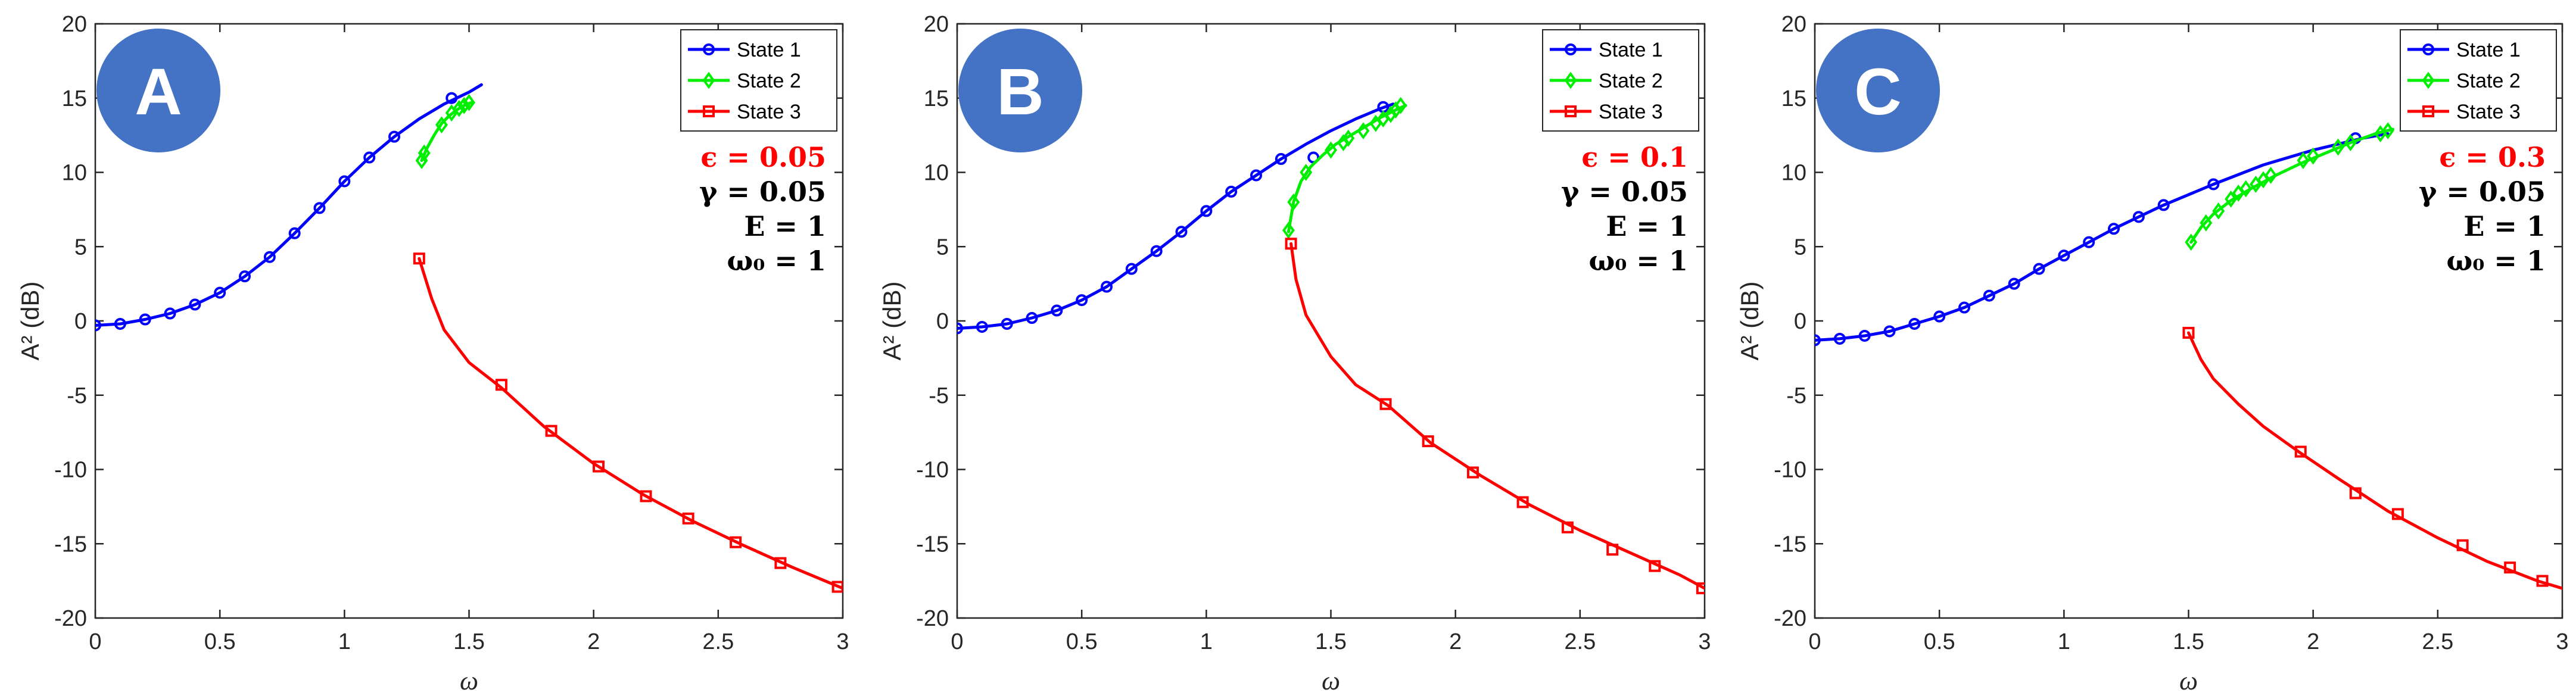  Describe the element at coordinates (1638, 261) in the screenshot. I see `panel-b-param-omega0: ω₀ = 1` at that location.